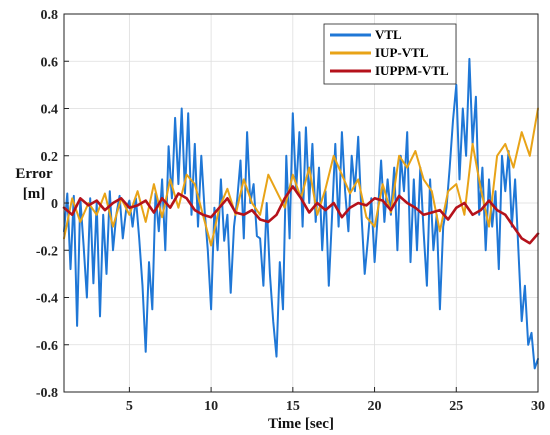 The height and width of the screenshot is (435, 550). What do you see at coordinates (456, 406) in the screenshot?
I see `x-tick-label: 25` at bounding box center [456, 406].